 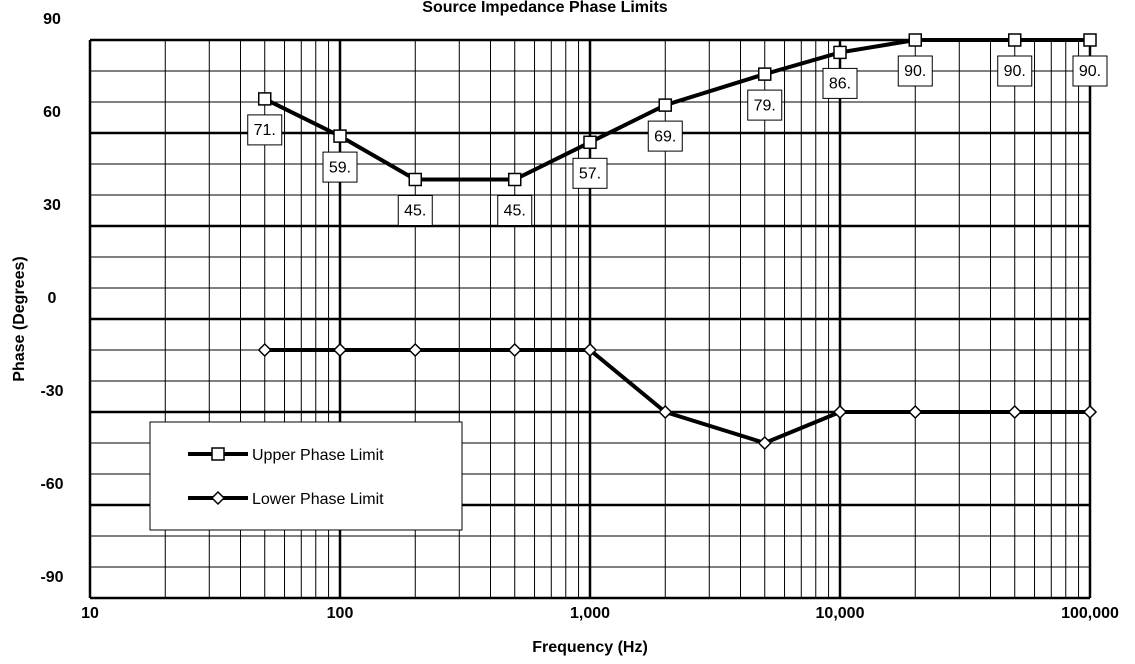 I want to click on value-label: 69., so click(x=665, y=136).